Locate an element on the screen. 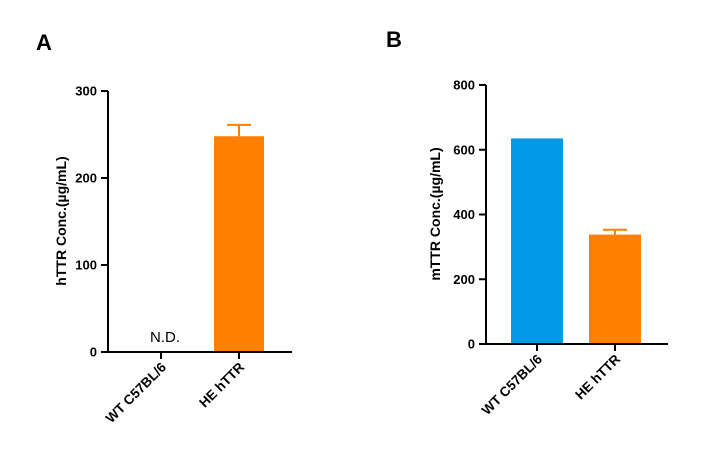 This screenshot has width=705, height=465. panel-a-annotation-0: N.D. is located at coordinates (165, 337).